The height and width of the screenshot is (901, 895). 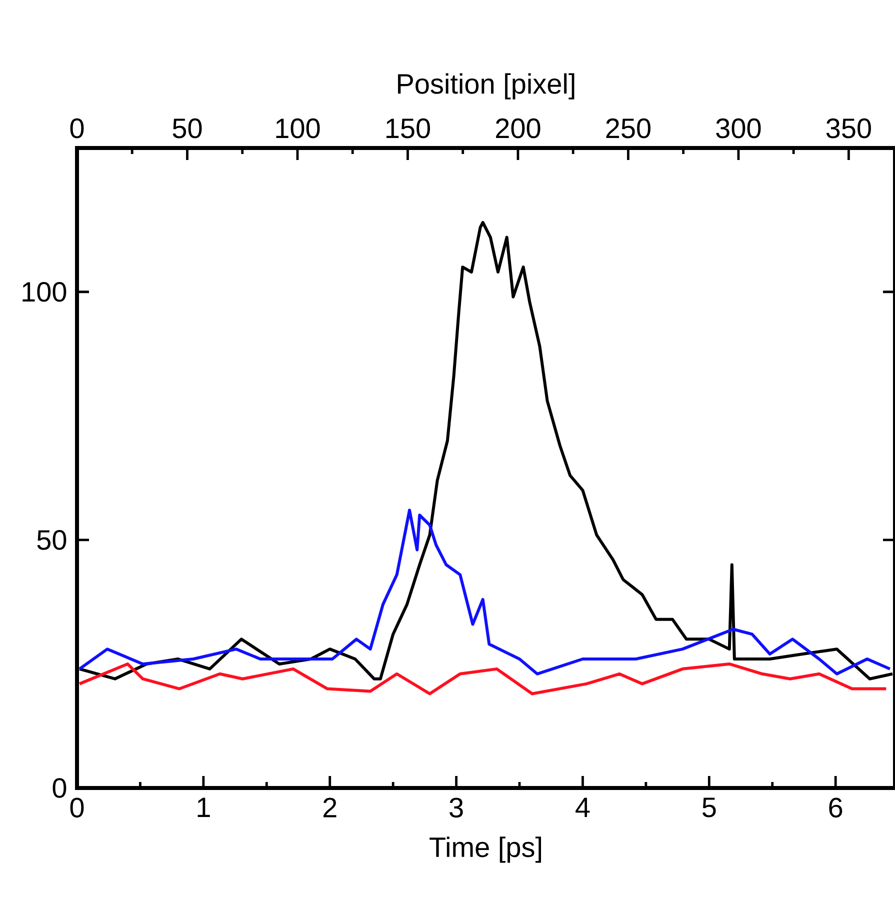 I want to click on x2-tick-label: 350, so click(x=848, y=128).